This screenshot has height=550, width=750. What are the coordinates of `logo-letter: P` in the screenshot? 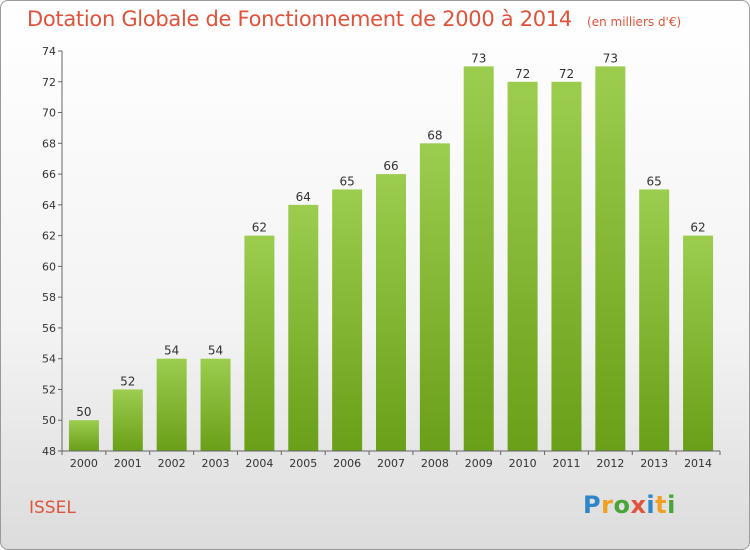 It's located at (592, 505).